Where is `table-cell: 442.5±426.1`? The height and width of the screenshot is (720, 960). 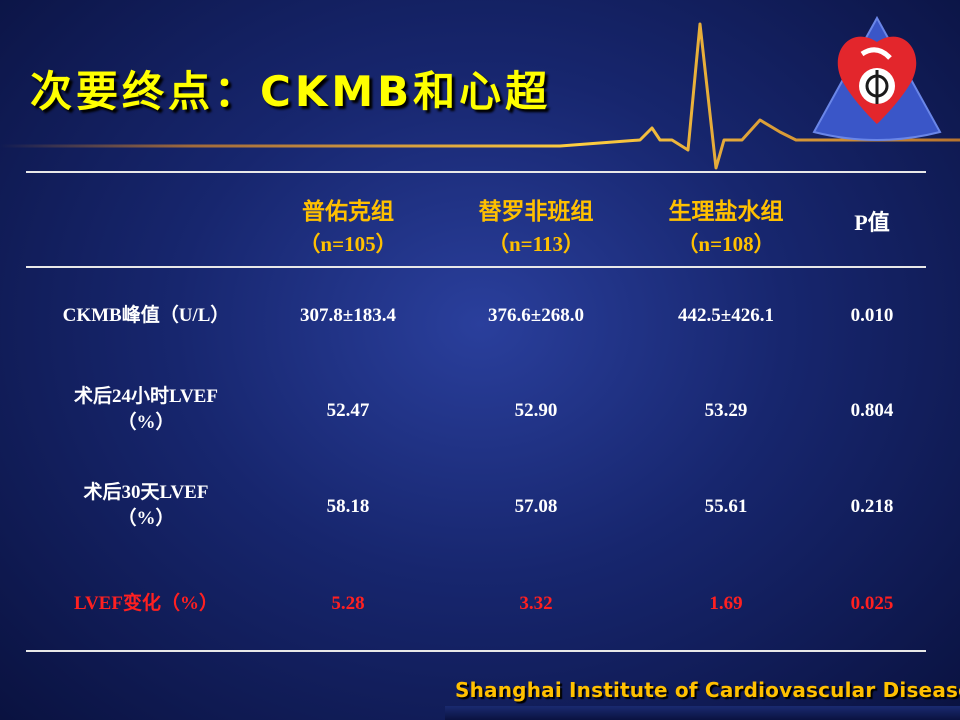 table-cell: 442.5±426.1 is located at coordinates (726, 315).